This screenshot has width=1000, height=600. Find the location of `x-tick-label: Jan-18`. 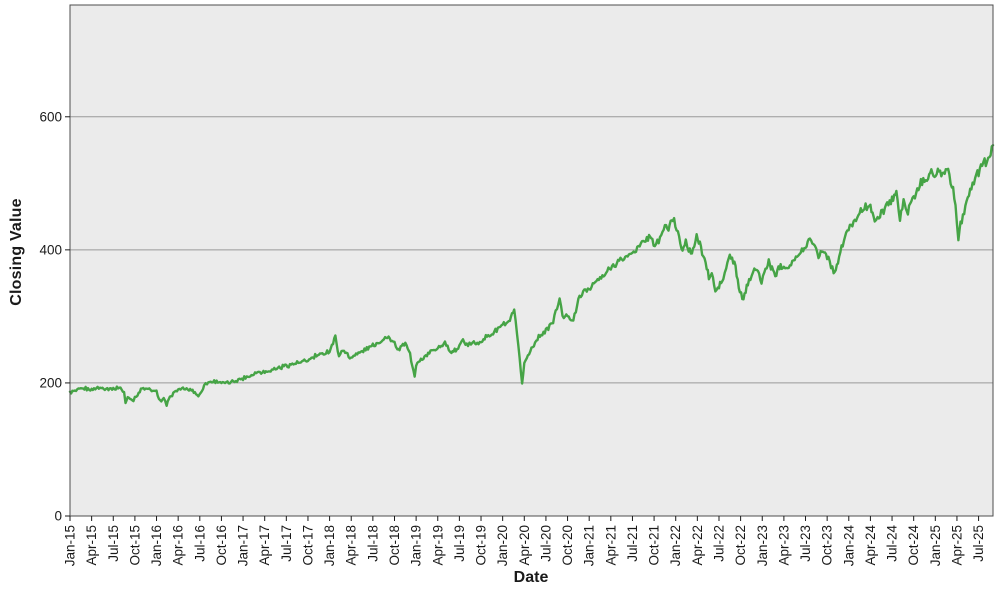

x-tick-label: Jan-18 is located at coordinates (329, 545).